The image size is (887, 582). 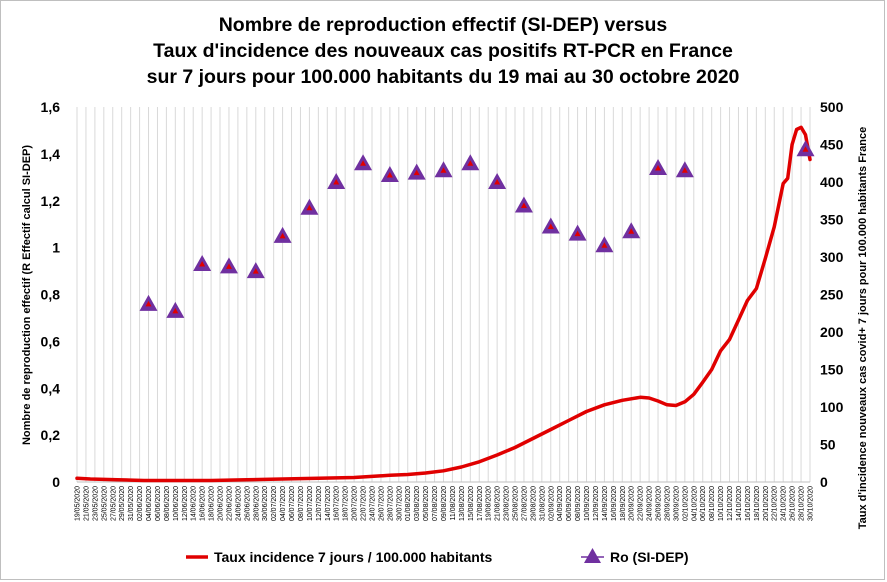 I want to click on x-tick-label: 18/09/2020, so click(x=623, y=503).